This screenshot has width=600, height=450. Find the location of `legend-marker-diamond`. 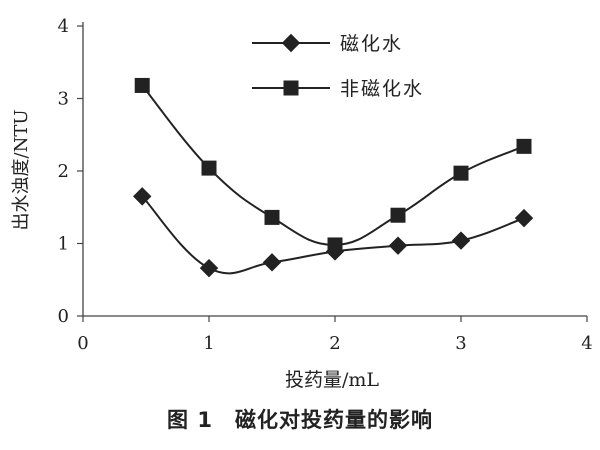

legend-marker-diamond is located at coordinates (291, 43).